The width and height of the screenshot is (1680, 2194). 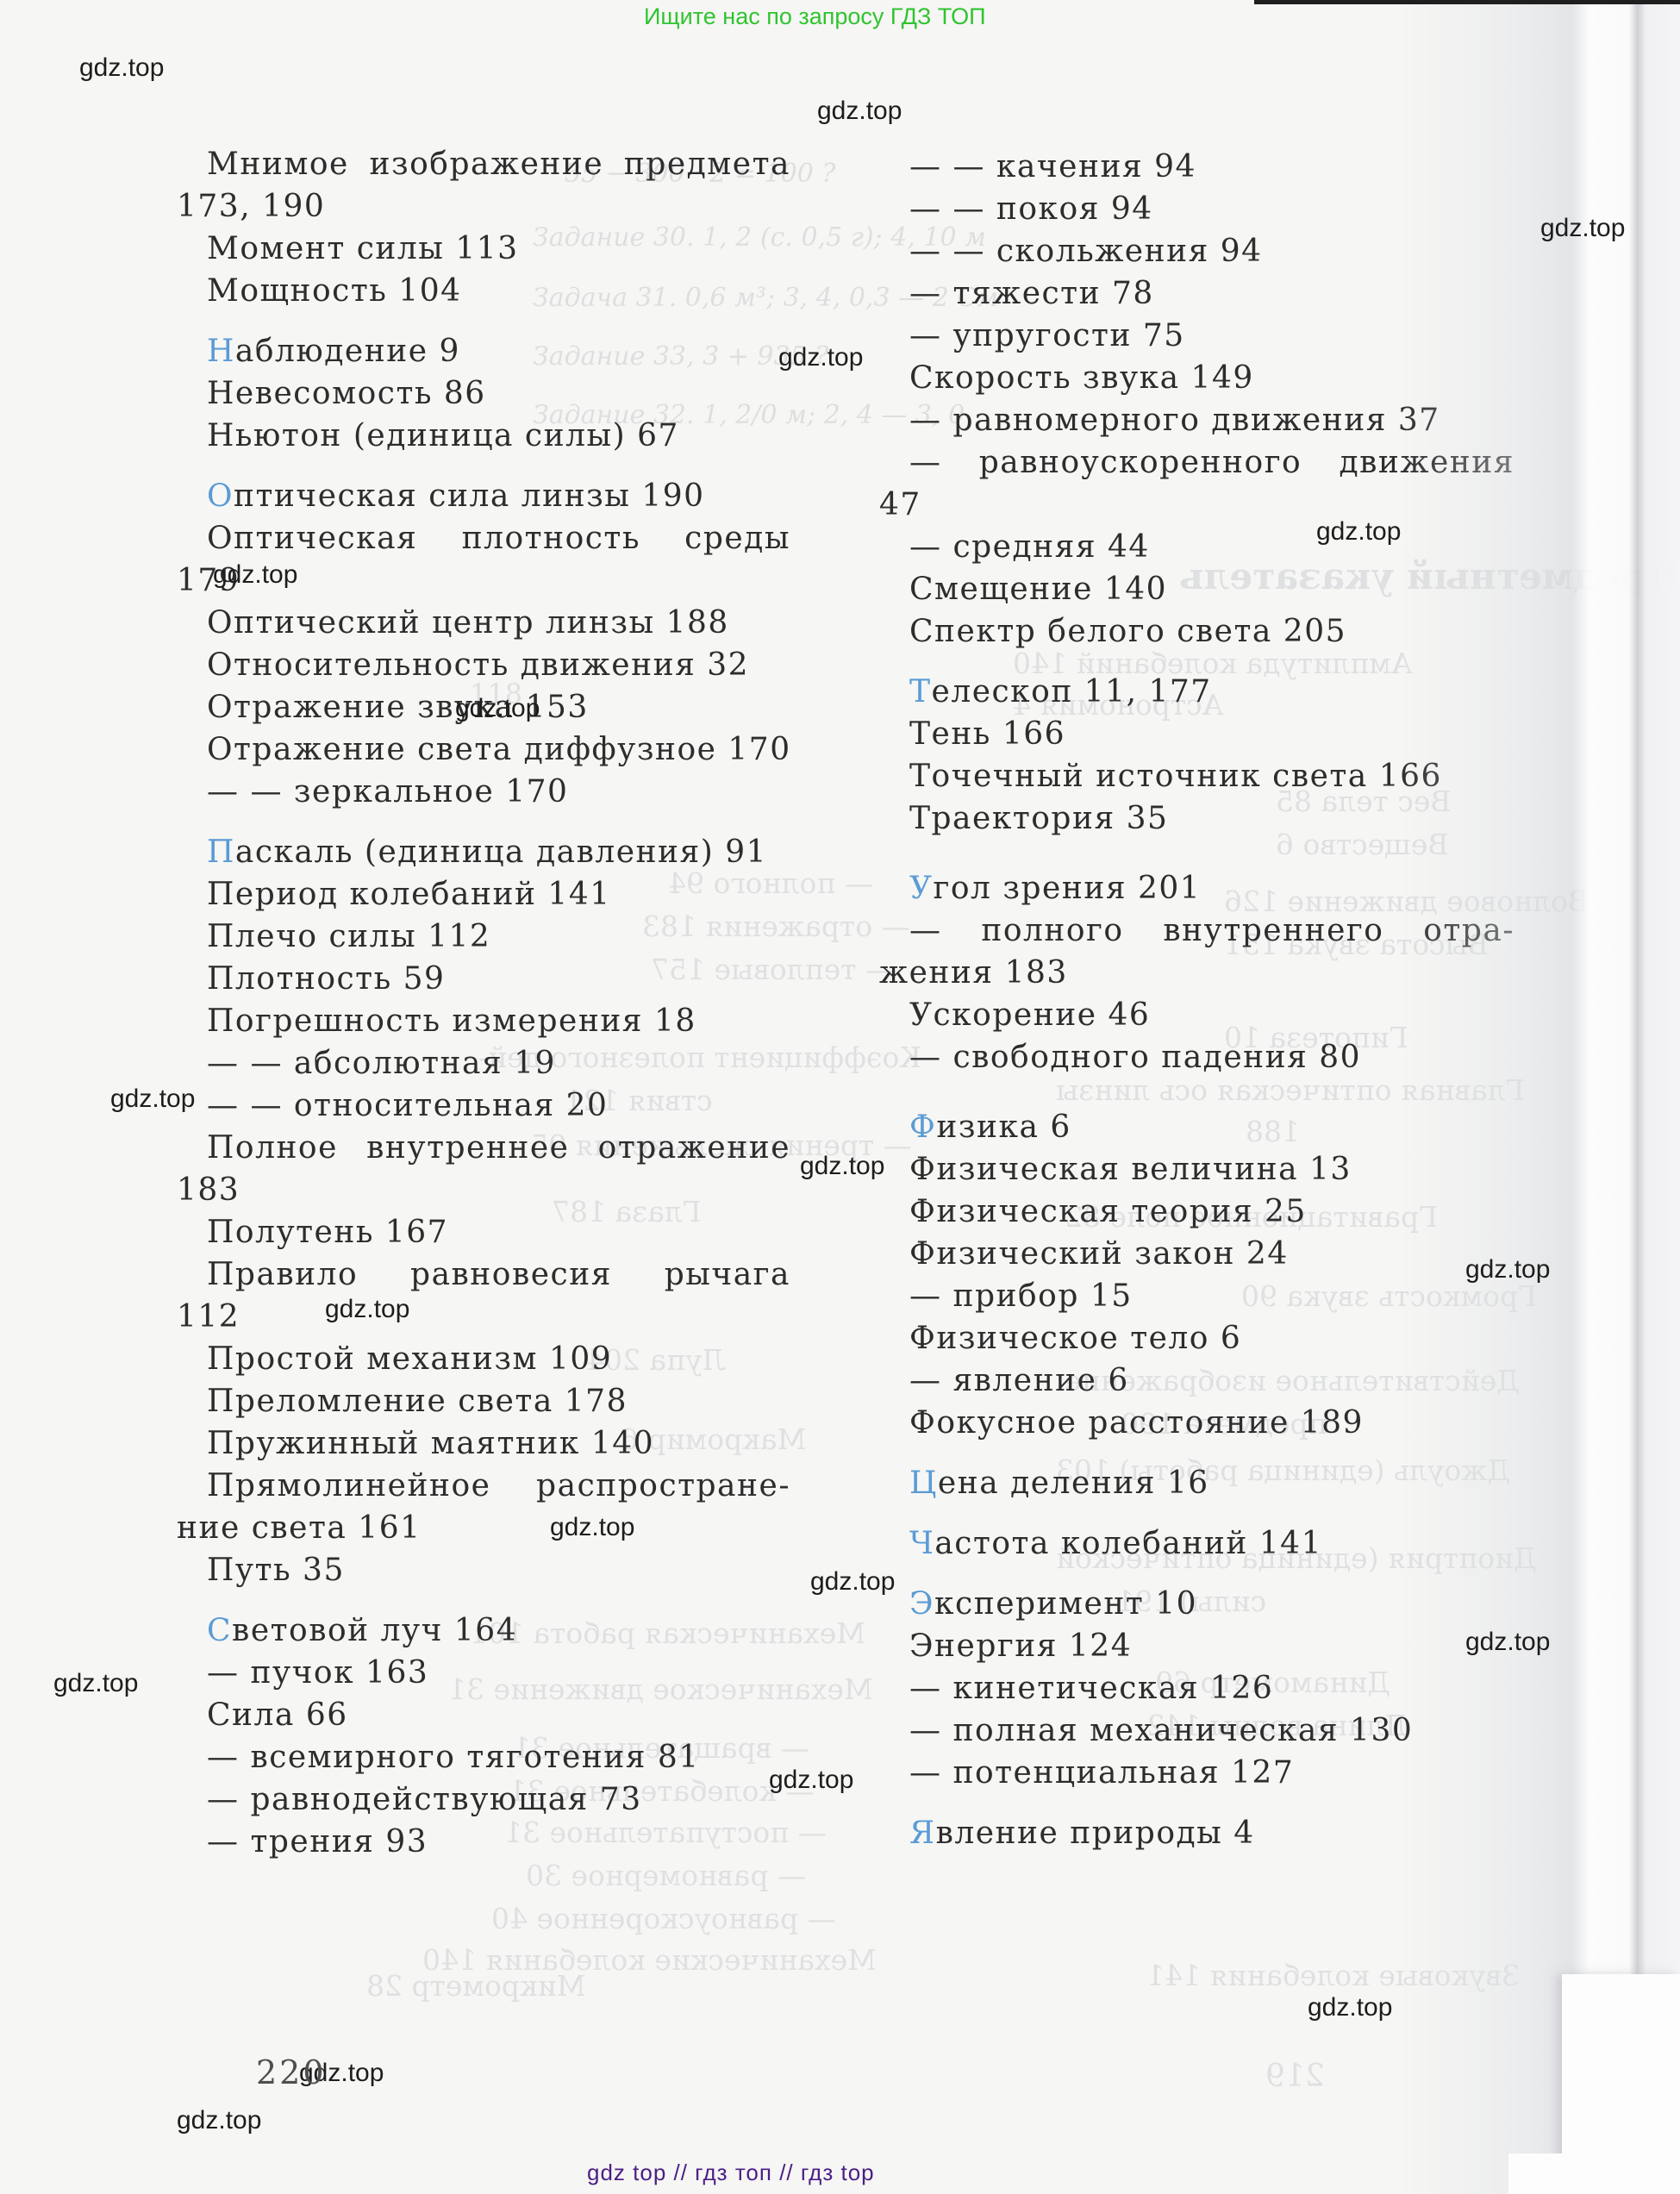 What do you see at coordinates (1075, 1338) in the screenshot?
I see `index-entry: Физическое тело 6` at bounding box center [1075, 1338].